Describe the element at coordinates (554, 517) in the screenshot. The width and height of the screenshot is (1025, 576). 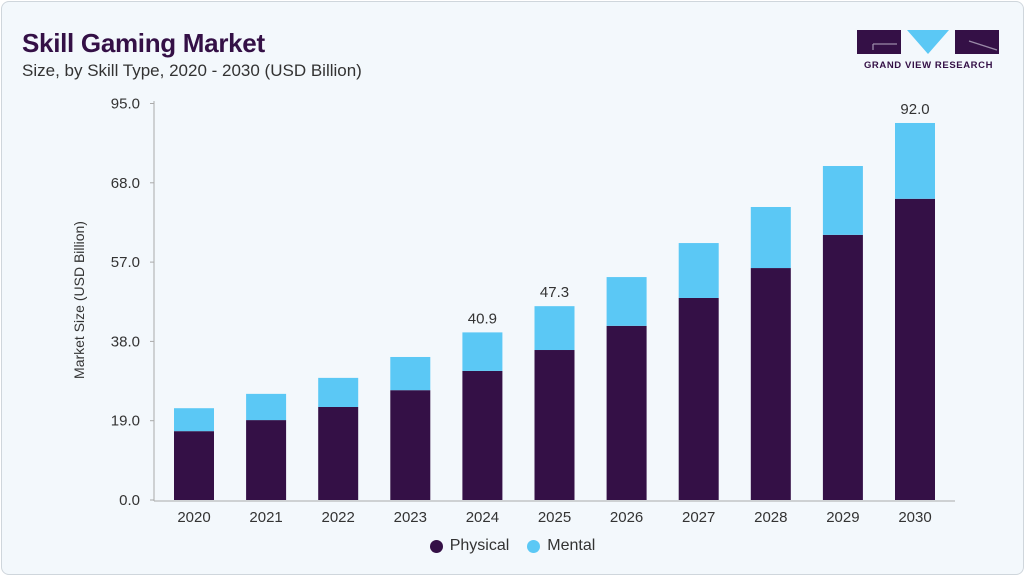
I see `x-tick-label: 2025` at that location.